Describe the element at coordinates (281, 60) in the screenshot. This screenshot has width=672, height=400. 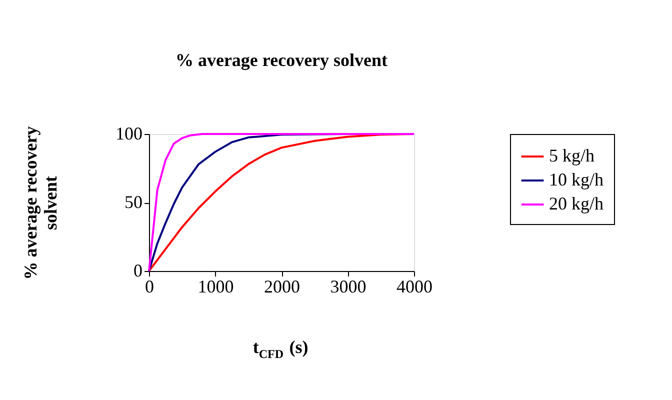
I see `chart-title: % average recovery solvent` at that location.